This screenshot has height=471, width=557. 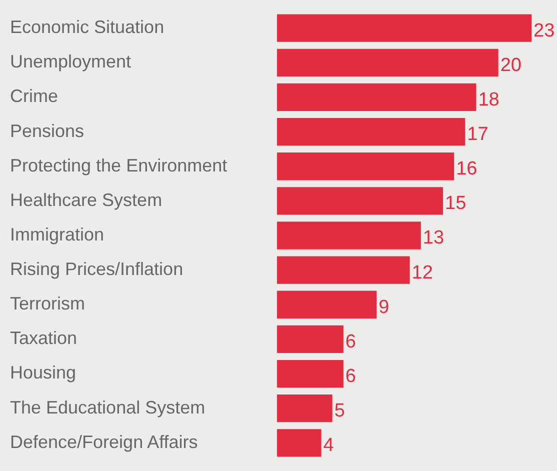 What do you see at coordinates (43, 372) in the screenshot?
I see `y-tick-label: Housing` at bounding box center [43, 372].